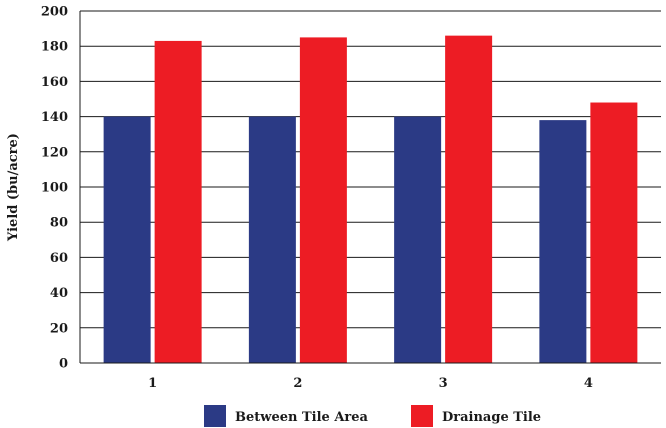 The image size is (666, 428). I want to click on y-axis-title: Yield (bu/acre), so click(13, 187).